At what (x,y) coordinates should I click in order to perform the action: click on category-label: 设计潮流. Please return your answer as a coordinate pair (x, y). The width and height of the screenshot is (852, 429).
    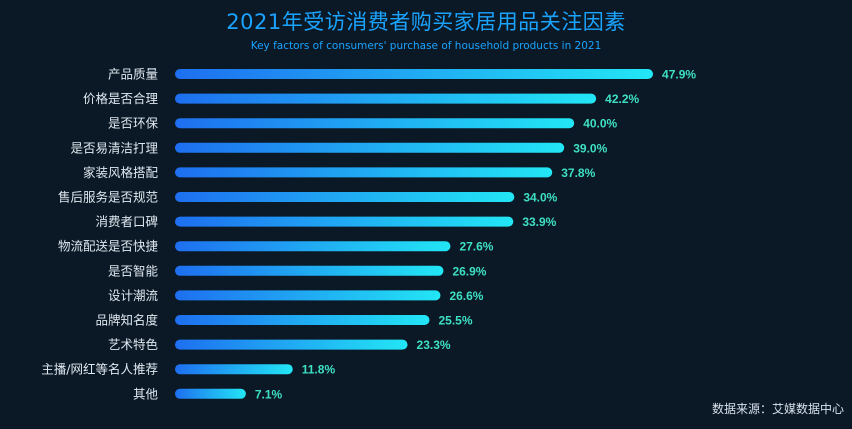
    Looking at the image, I should click on (133, 295).